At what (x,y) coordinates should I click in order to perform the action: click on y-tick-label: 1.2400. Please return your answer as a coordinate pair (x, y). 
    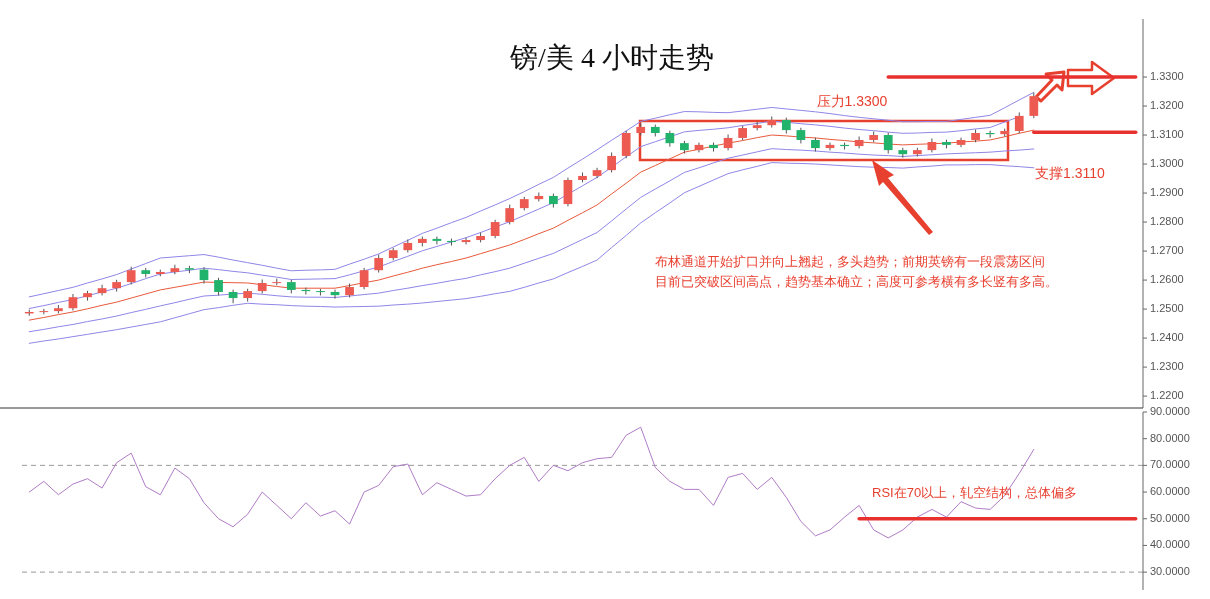
    Looking at the image, I should click on (1167, 337).